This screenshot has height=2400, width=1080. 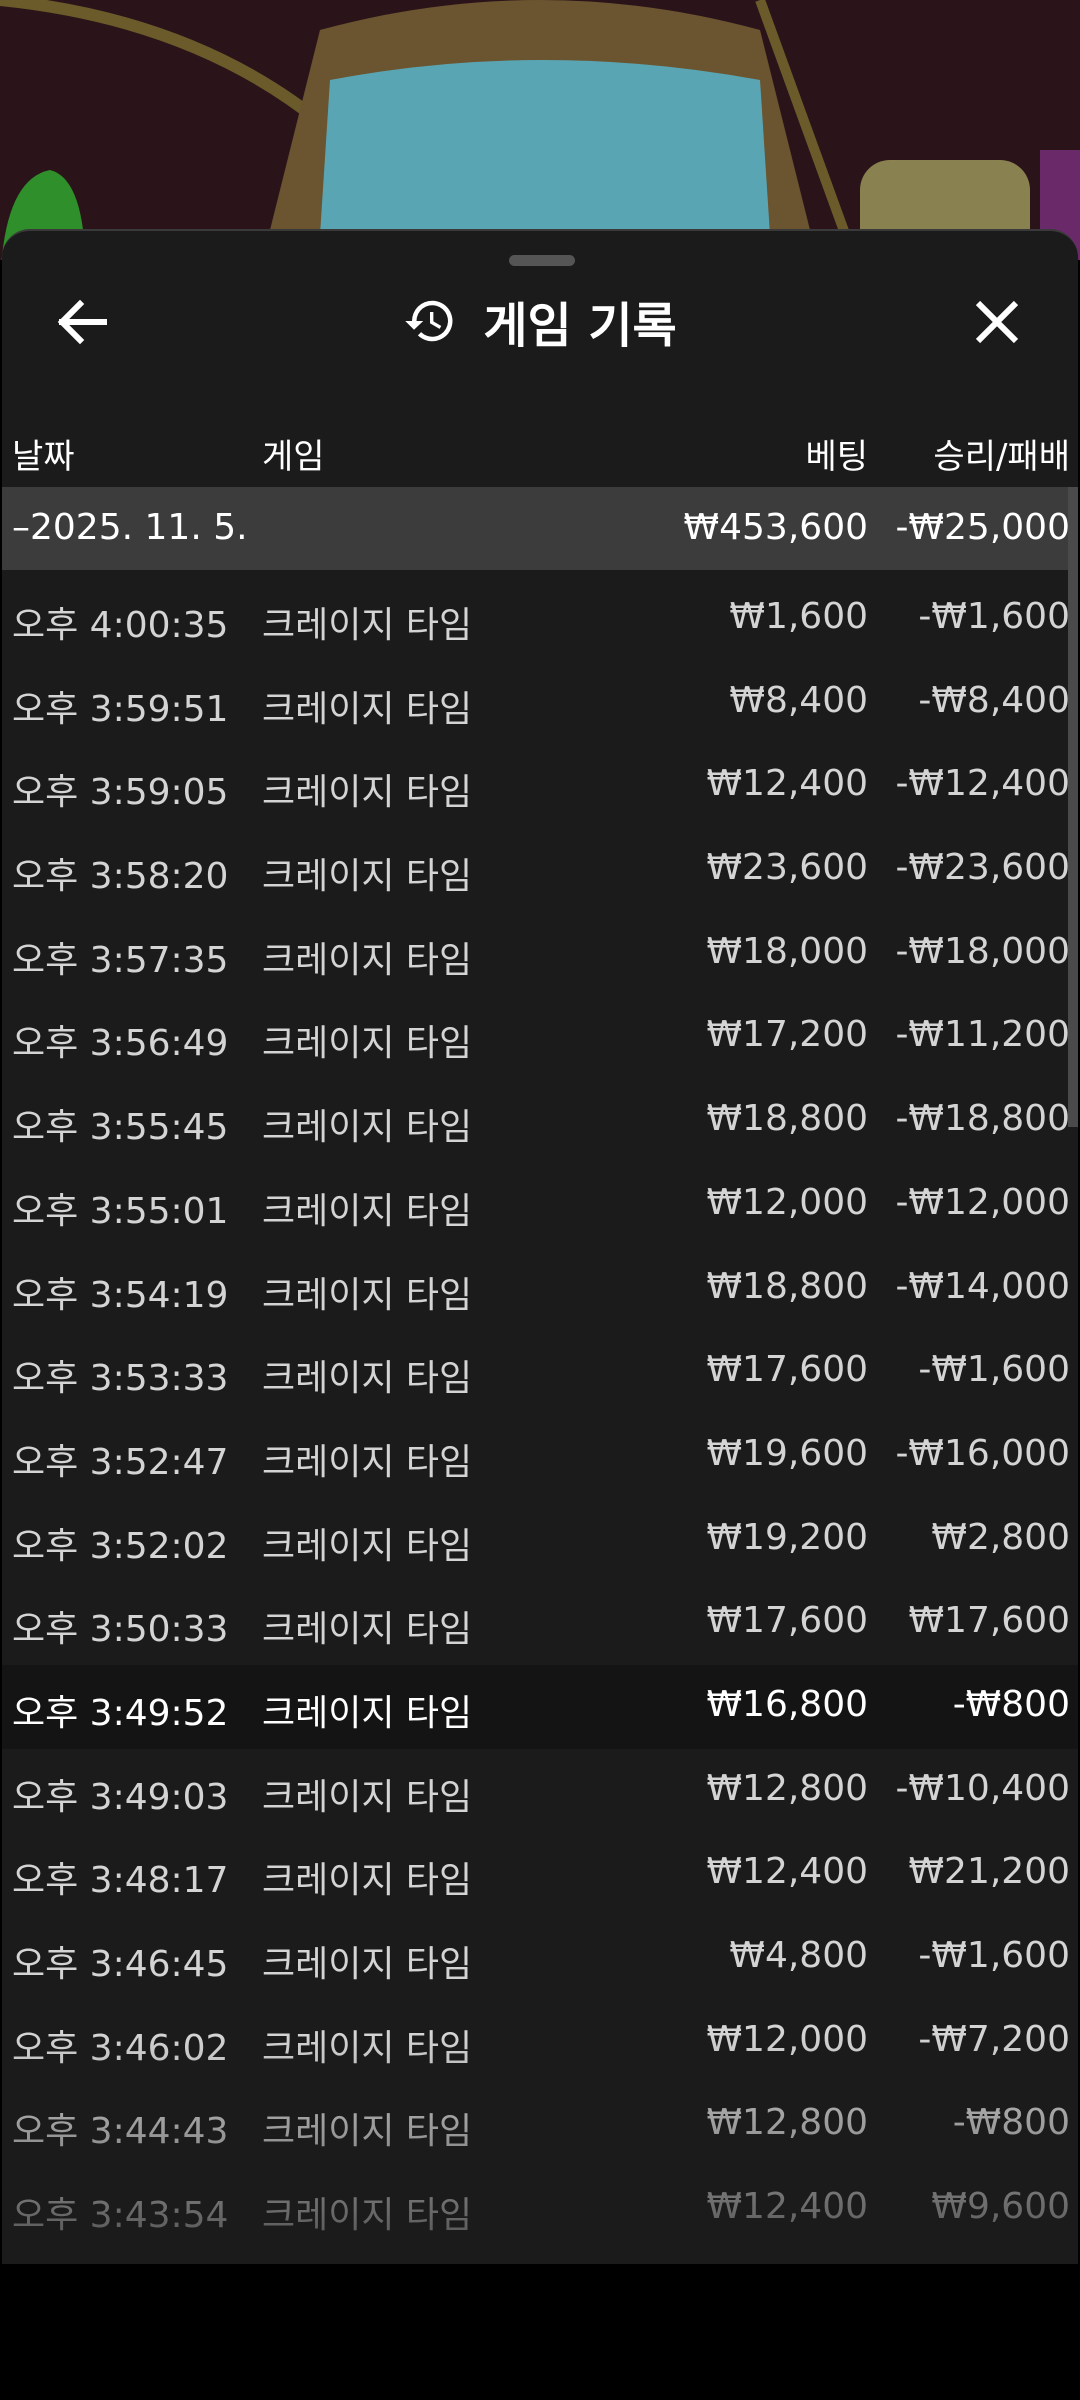 What do you see at coordinates (540, 786) in the screenshot?
I see `table-row: 오후 3:59:05 크레이지 타임 ₩12,400 -₩12,400` at bounding box center [540, 786].